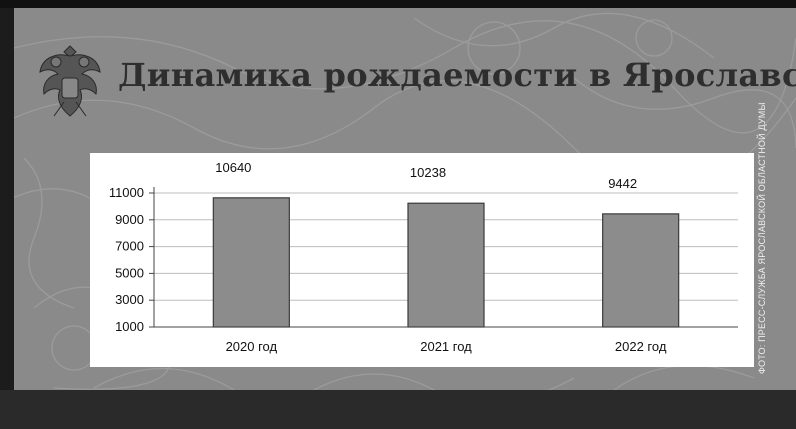 This screenshot has width=796, height=429. Describe the element at coordinates (129, 299) in the screenshot. I see `y-tick-label: 3000` at that location.